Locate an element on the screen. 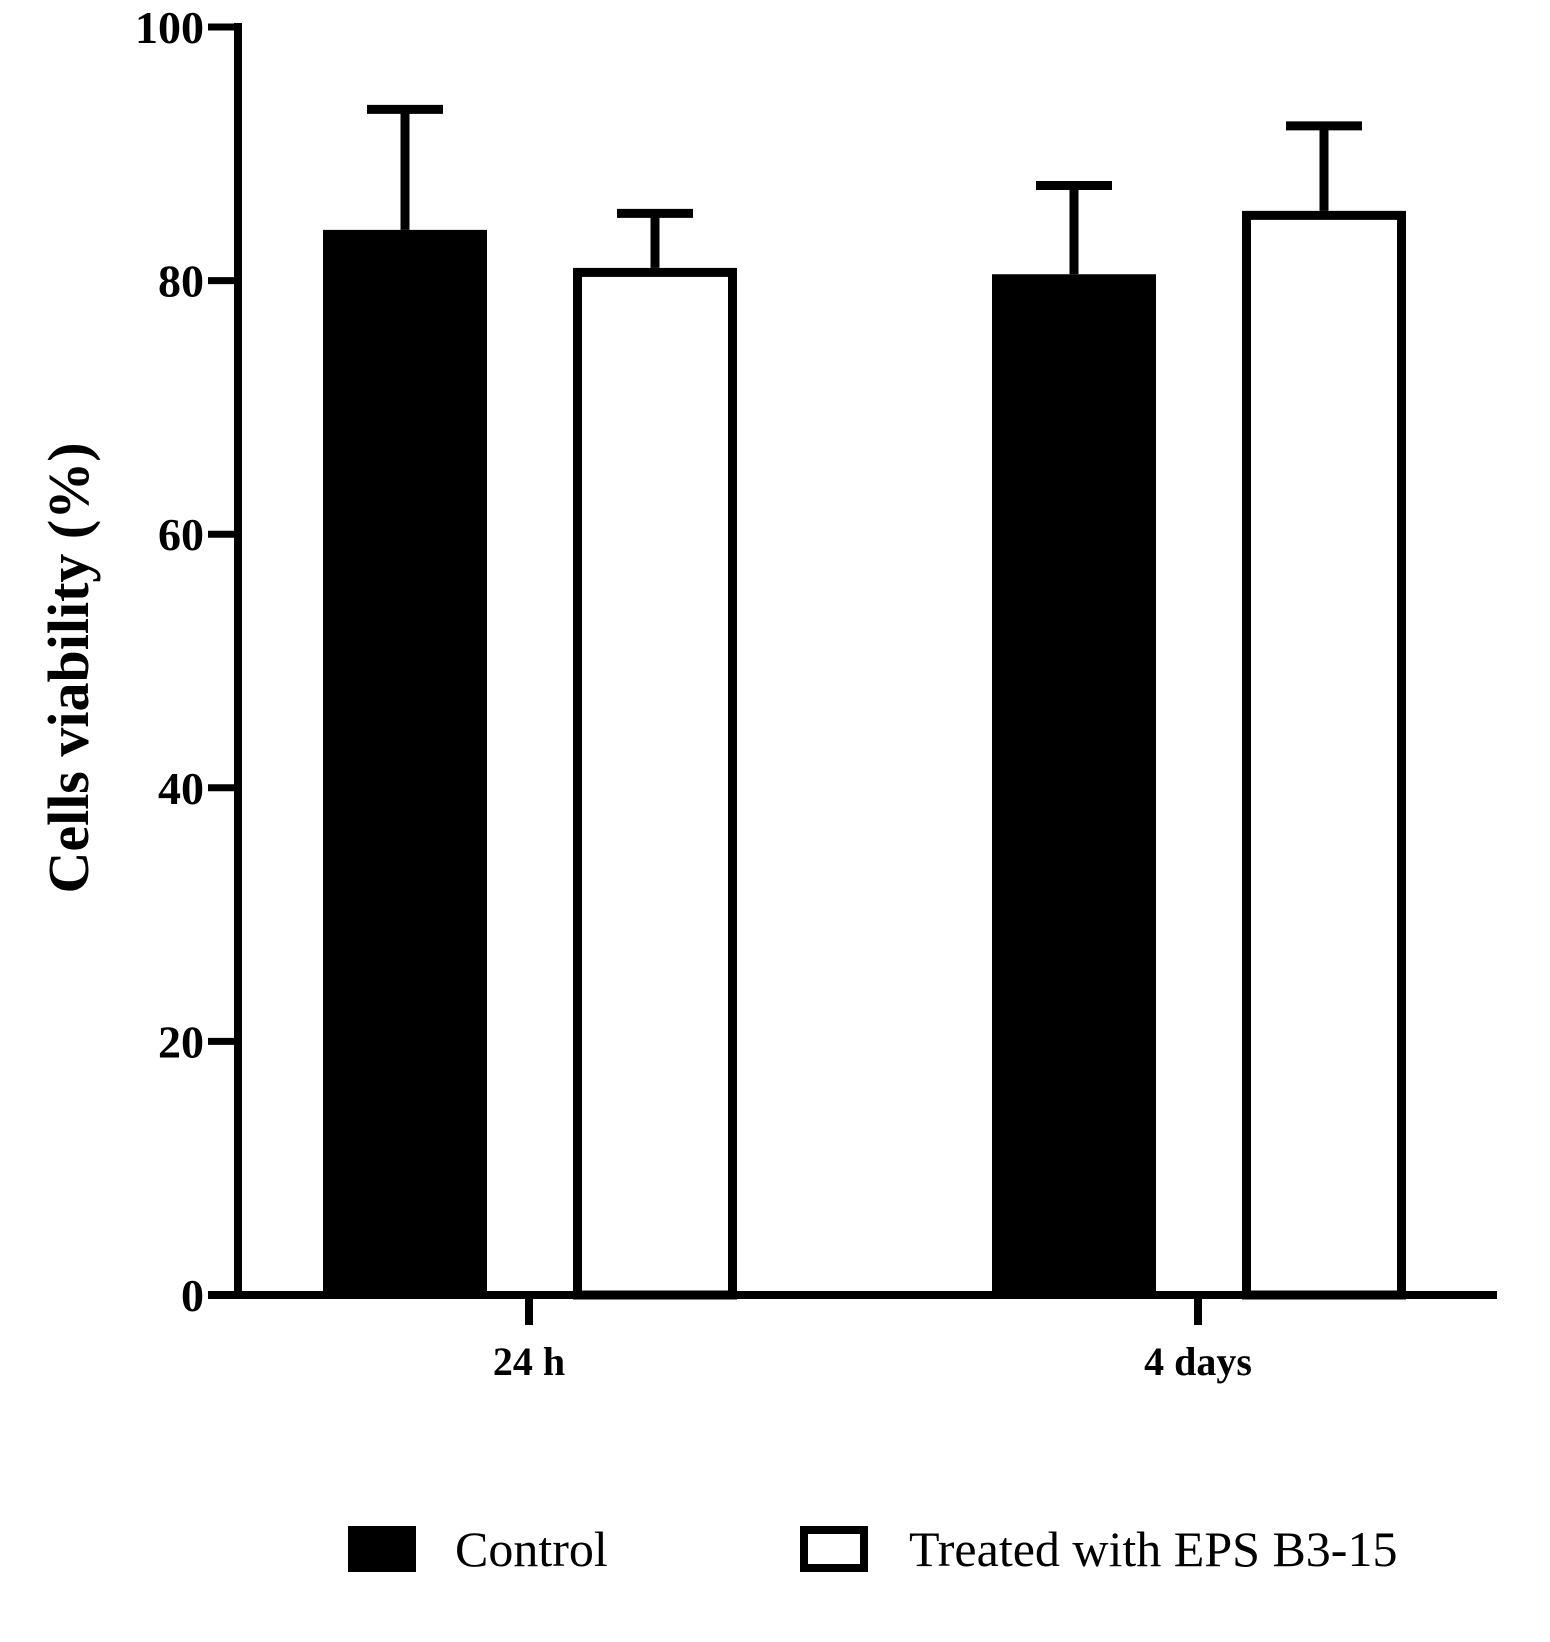 Image resolution: width=1550 pixels, height=1642 pixels. y-tick-label-60: 60 is located at coordinates (181, 534).